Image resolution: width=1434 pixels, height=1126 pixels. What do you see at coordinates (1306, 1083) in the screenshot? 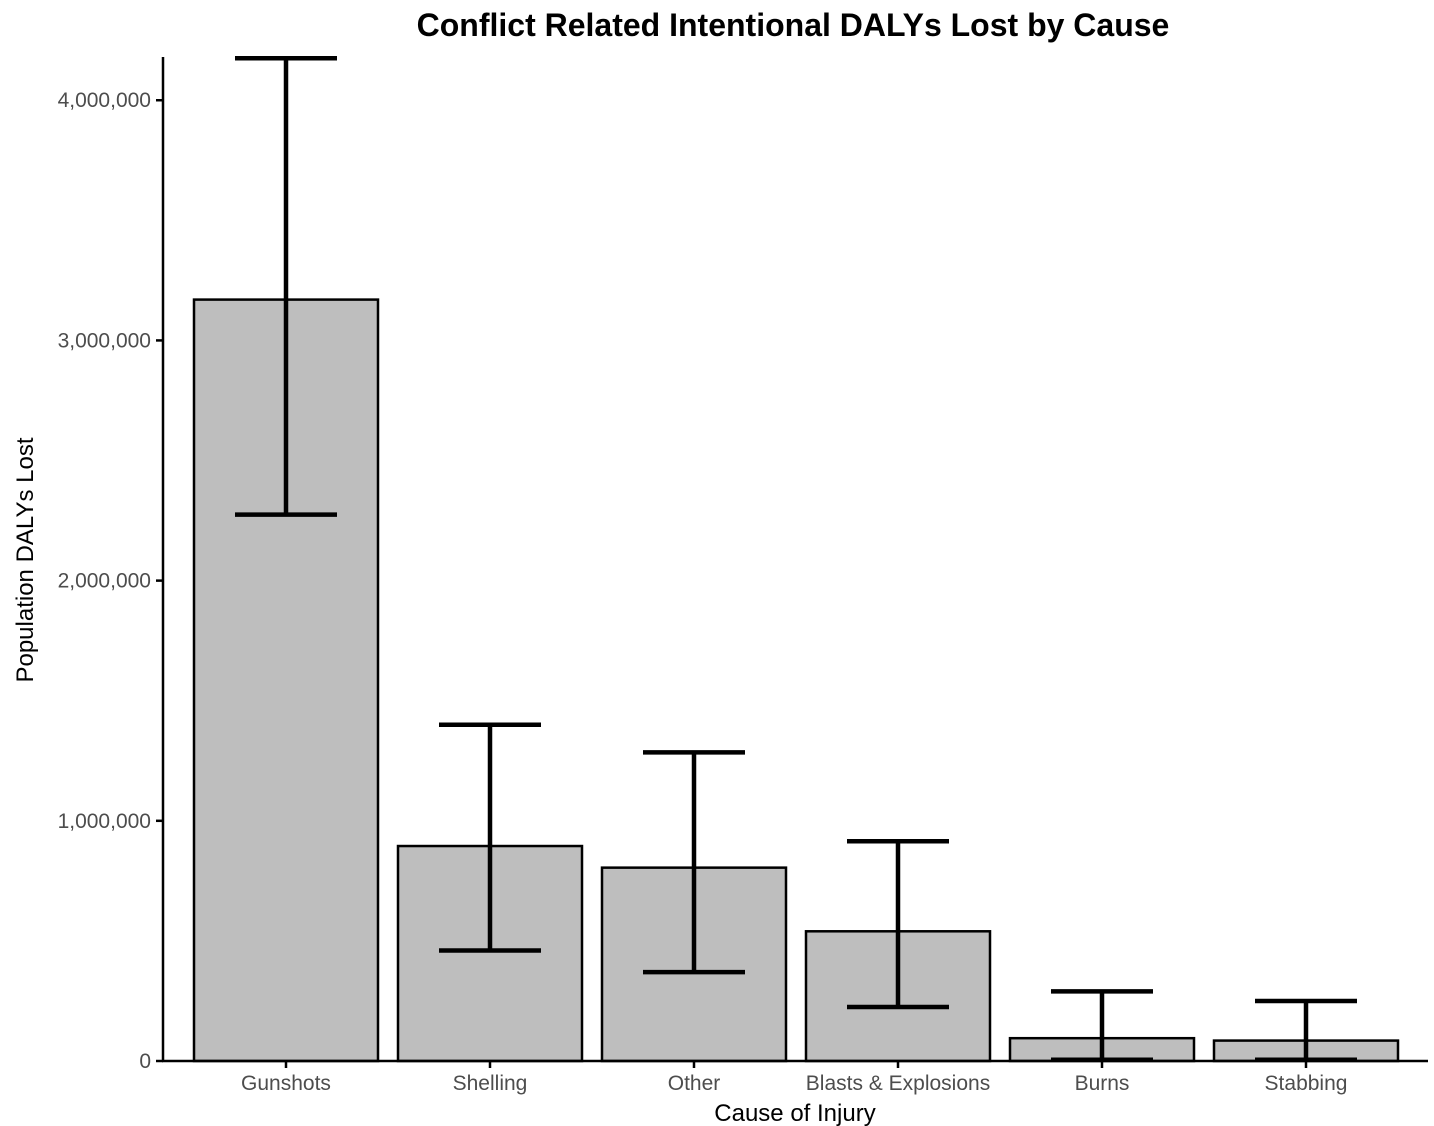
I see `x-tick-label-5: Stabbing` at bounding box center [1306, 1083].